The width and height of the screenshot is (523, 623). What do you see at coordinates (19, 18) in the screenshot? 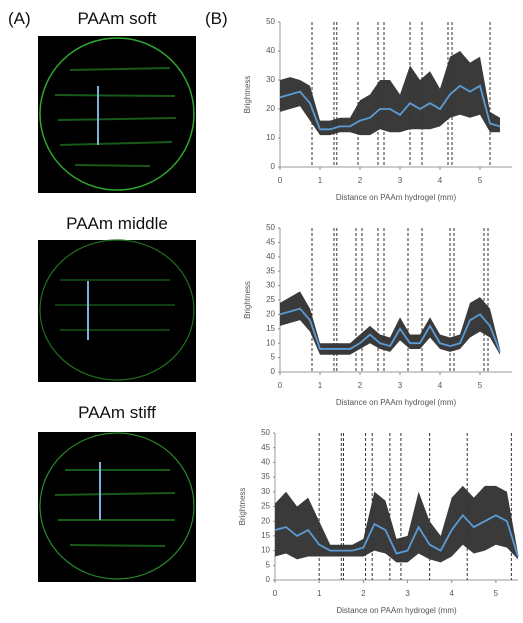
I see `panel-label: (A)` at bounding box center [19, 18].